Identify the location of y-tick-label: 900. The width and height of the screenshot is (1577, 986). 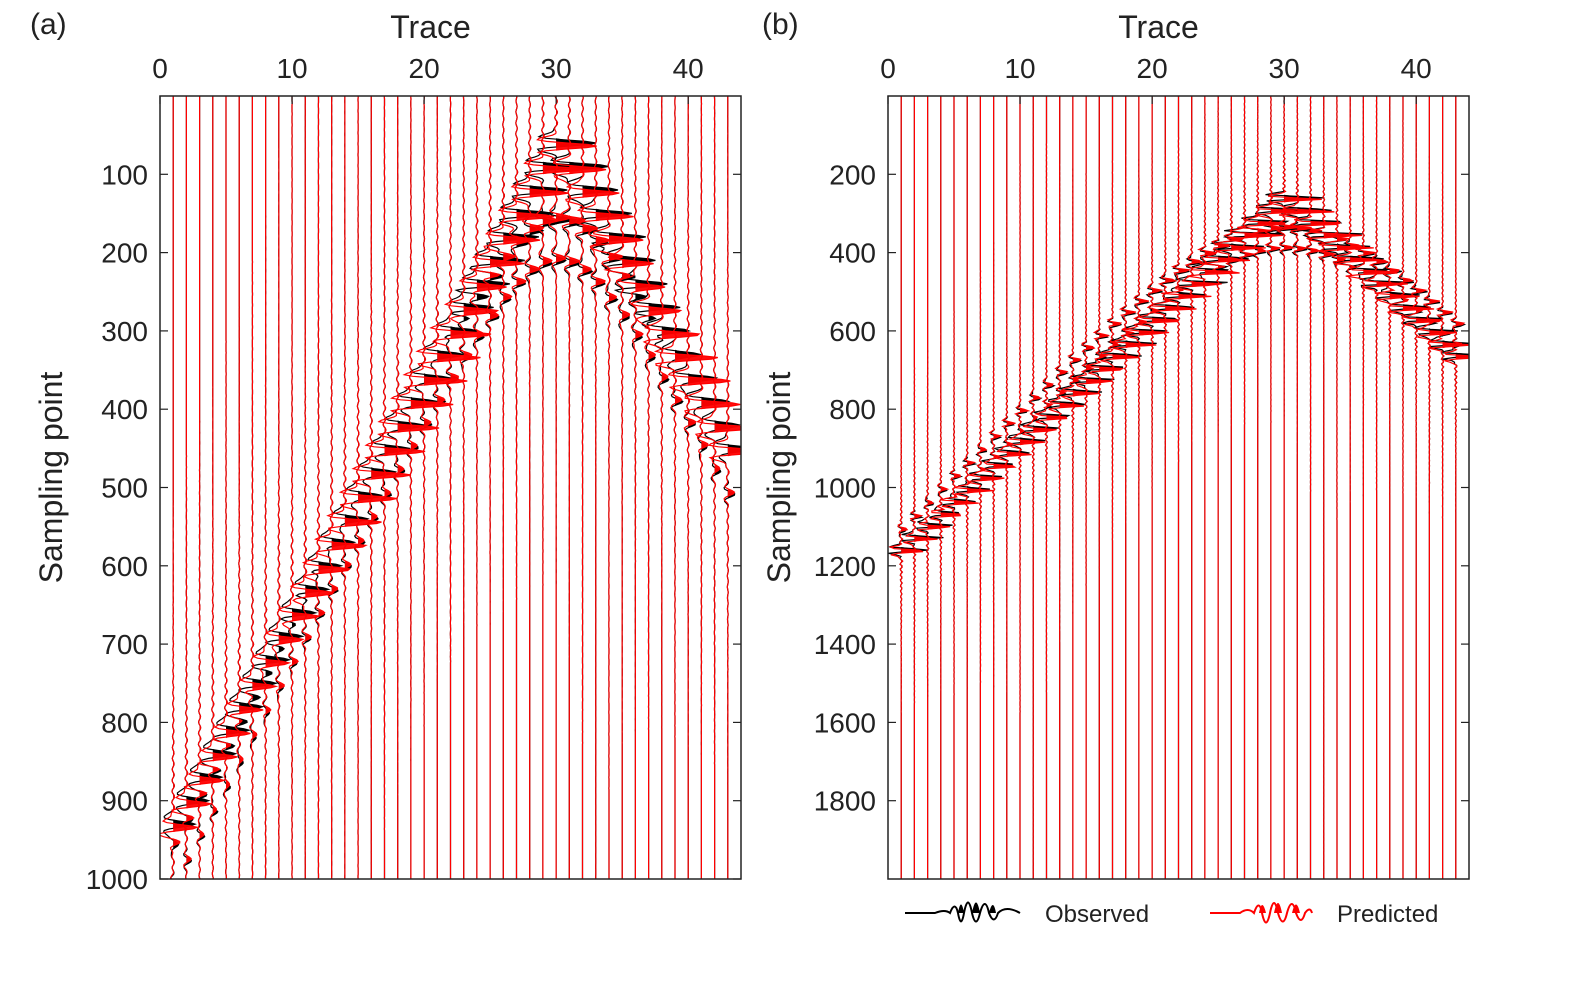
(124, 801).